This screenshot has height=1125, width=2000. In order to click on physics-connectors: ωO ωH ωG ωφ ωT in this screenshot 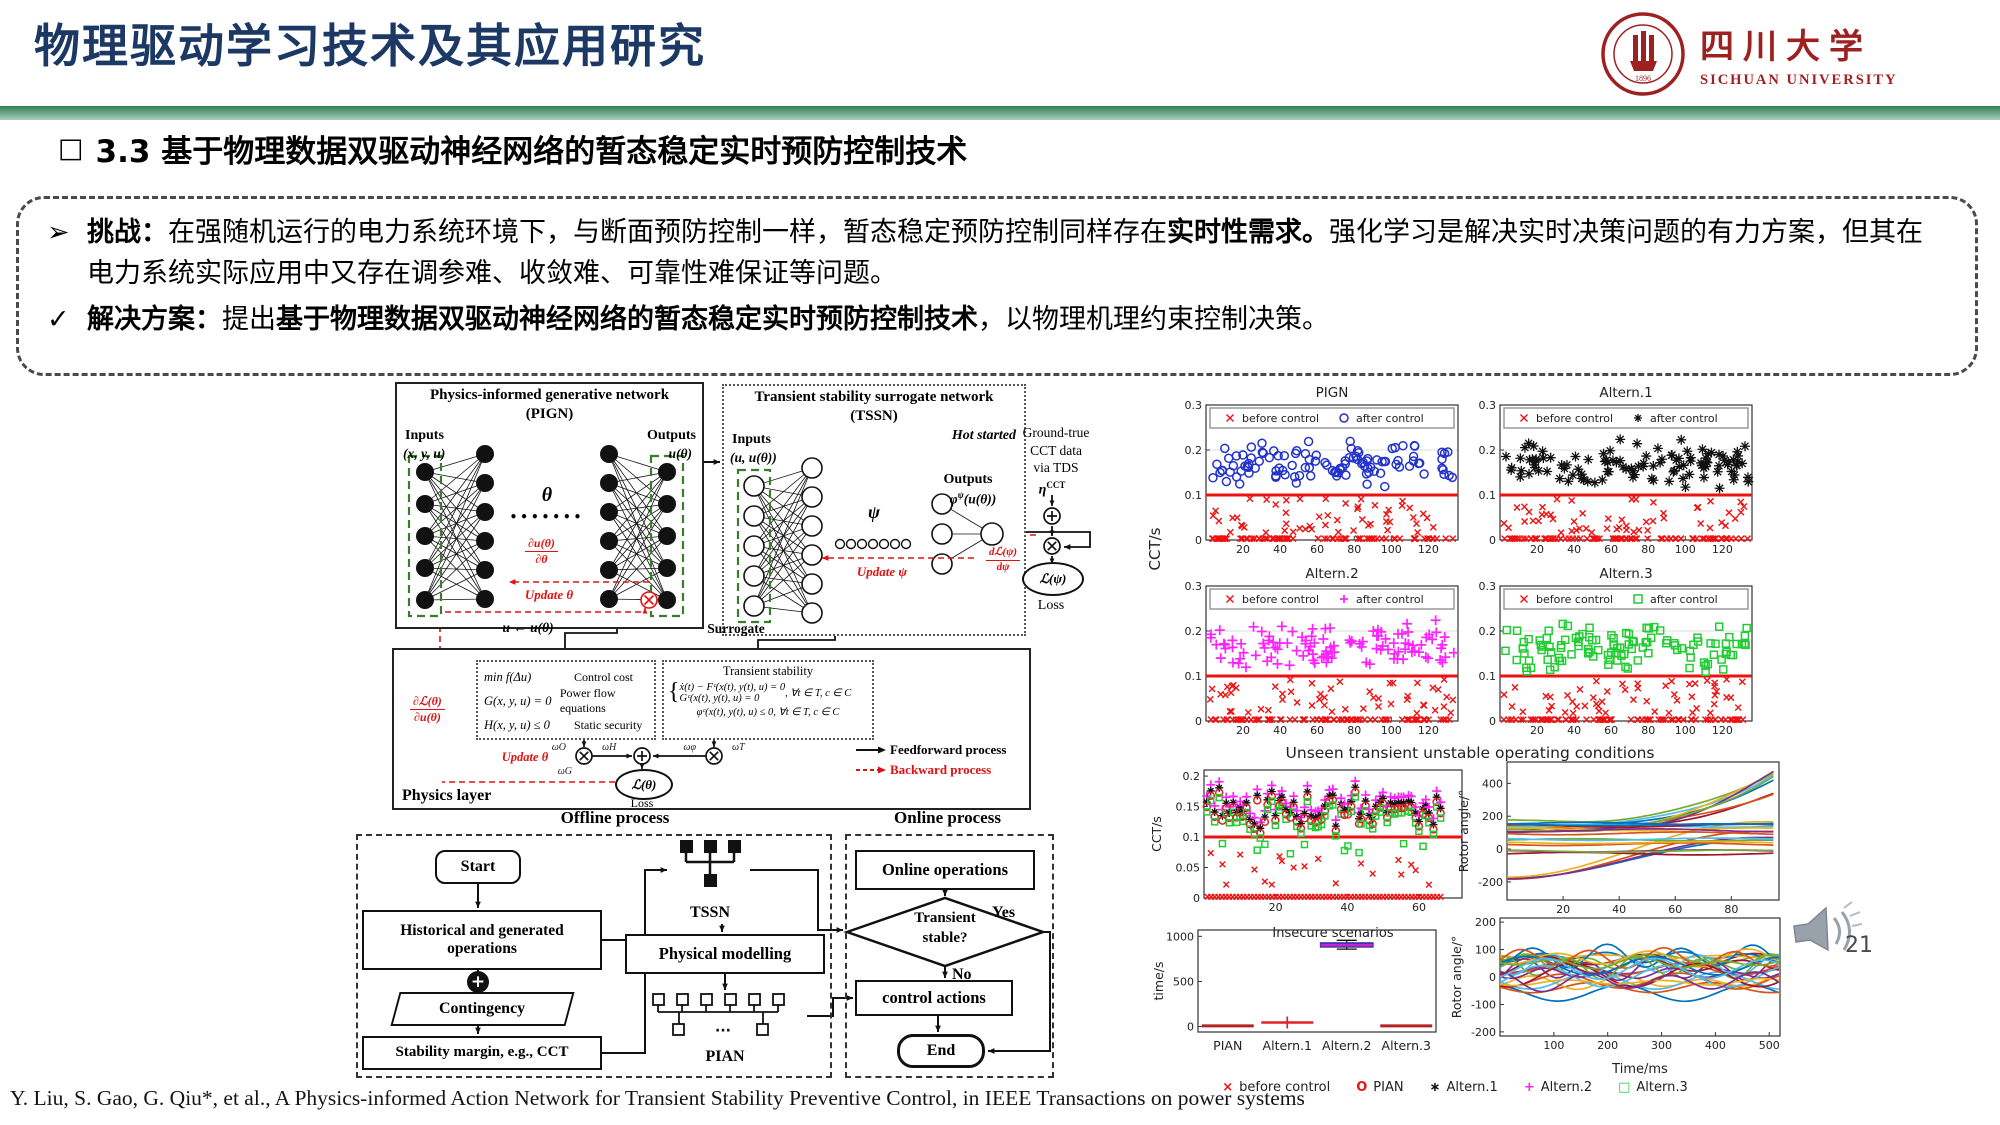, I will do `click(594, 761)`.